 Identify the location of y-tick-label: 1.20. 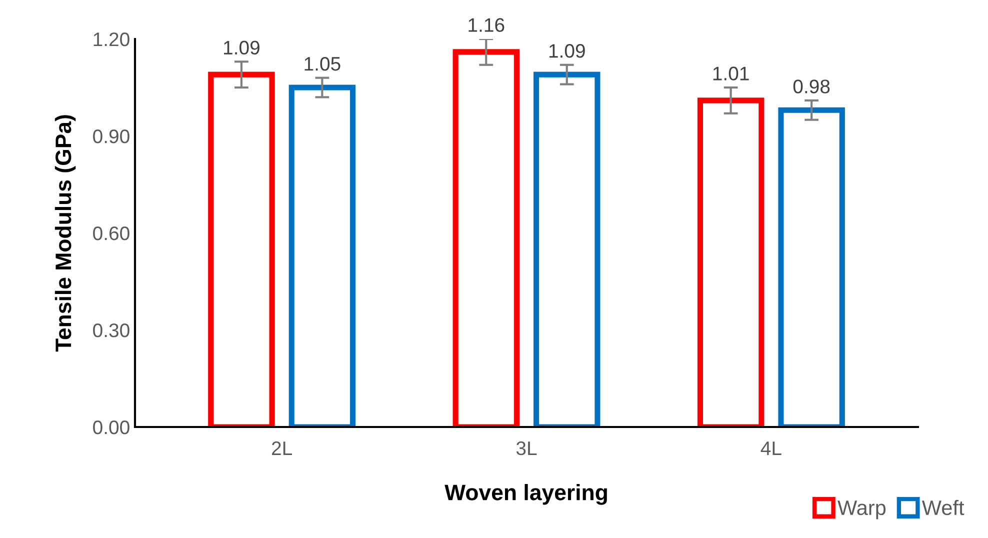
(112, 39).